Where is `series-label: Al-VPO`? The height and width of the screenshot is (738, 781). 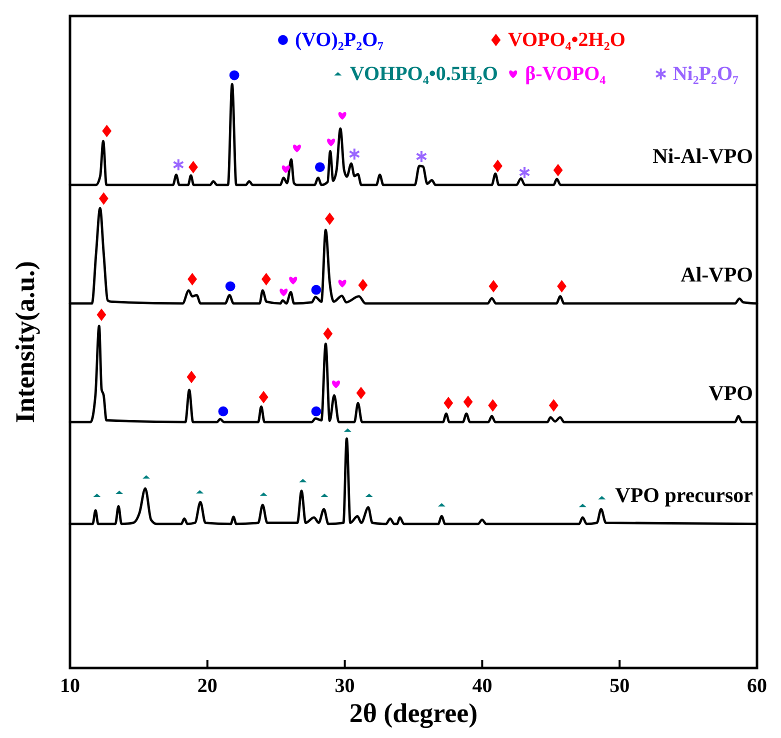 series-label: Al-VPO is located at coordinates (716, 274).